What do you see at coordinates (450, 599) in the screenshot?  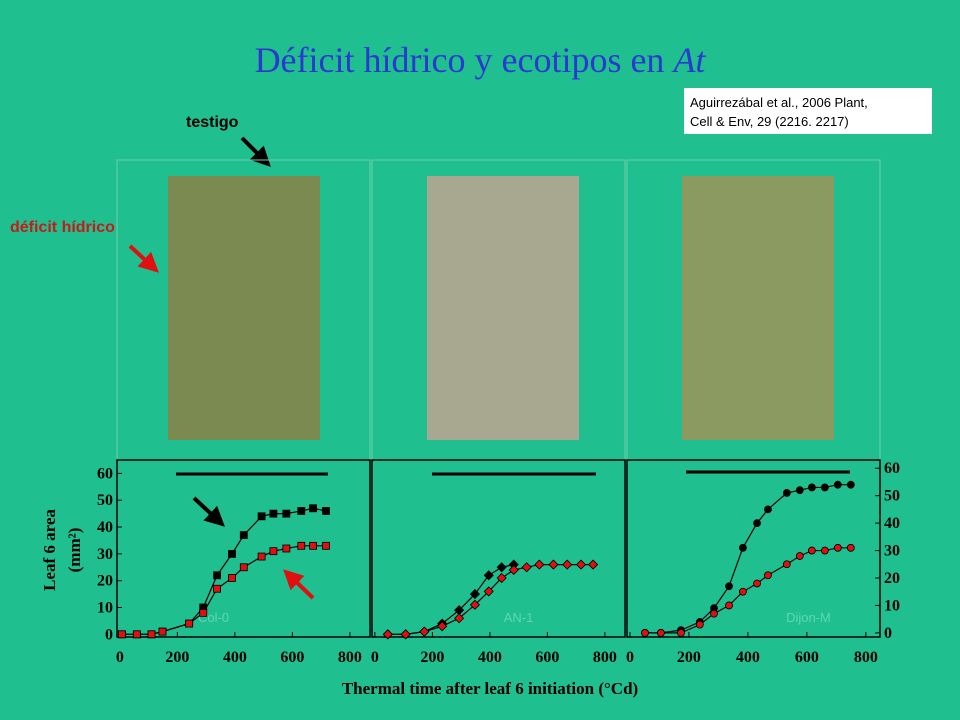 I see `data-line` at bounding box center [450, 599].